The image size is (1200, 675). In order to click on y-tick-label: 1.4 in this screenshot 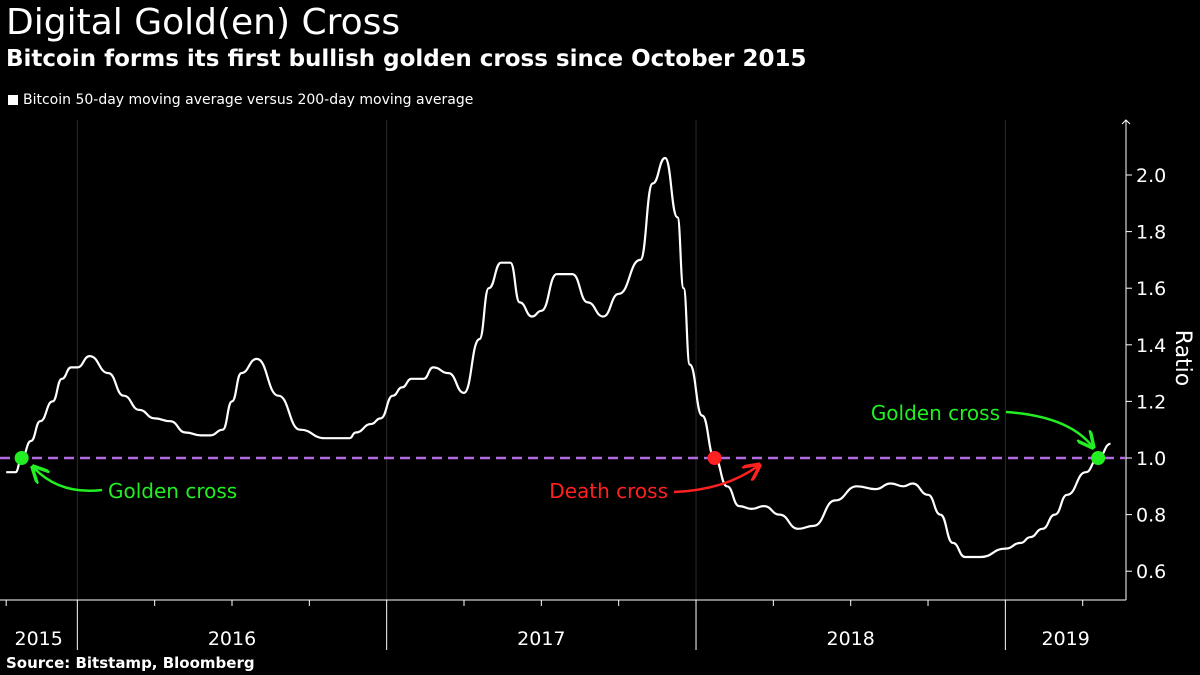, I will do `click(1151, 346)`.